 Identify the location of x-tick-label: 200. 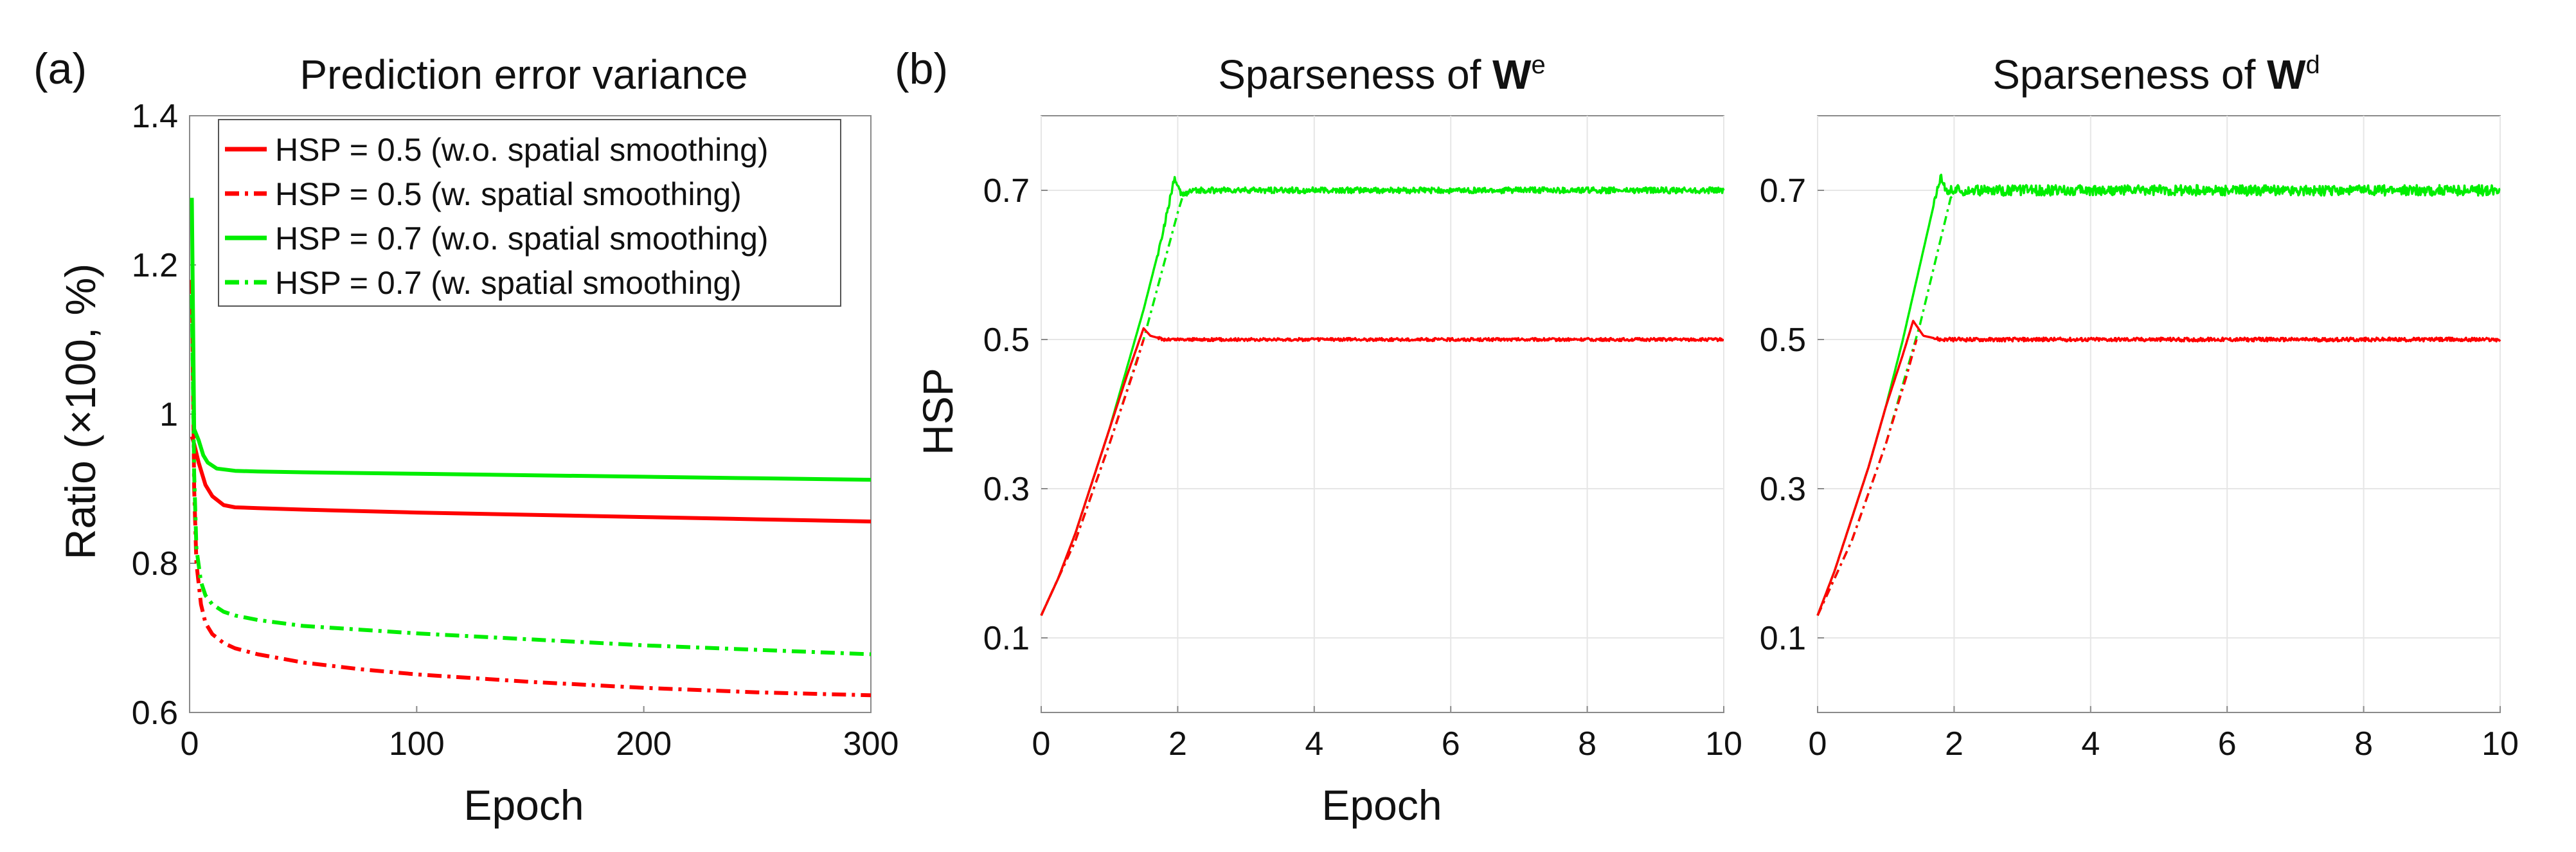
(644, 744).